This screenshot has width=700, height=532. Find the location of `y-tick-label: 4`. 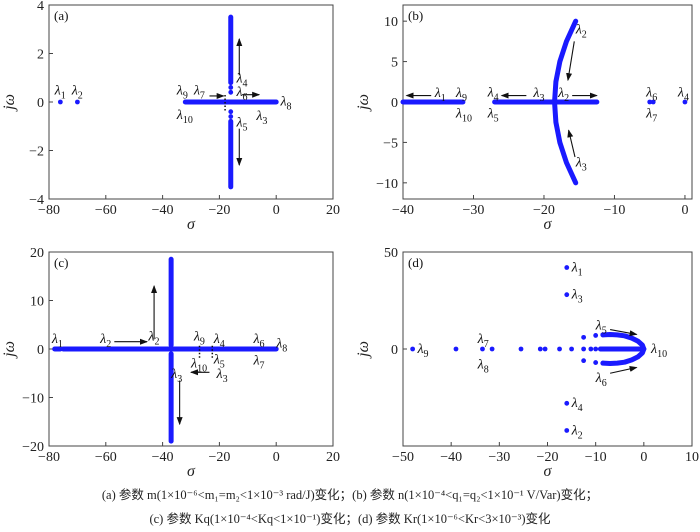

y-tick-label: 4 is located at coordinates (40, 7).